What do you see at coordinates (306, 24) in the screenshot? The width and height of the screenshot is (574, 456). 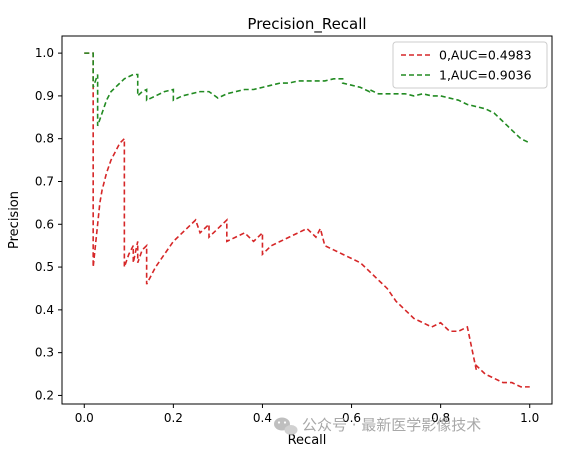 I see `chart-title: Precision_Recall` at bounding box center [306, 24].